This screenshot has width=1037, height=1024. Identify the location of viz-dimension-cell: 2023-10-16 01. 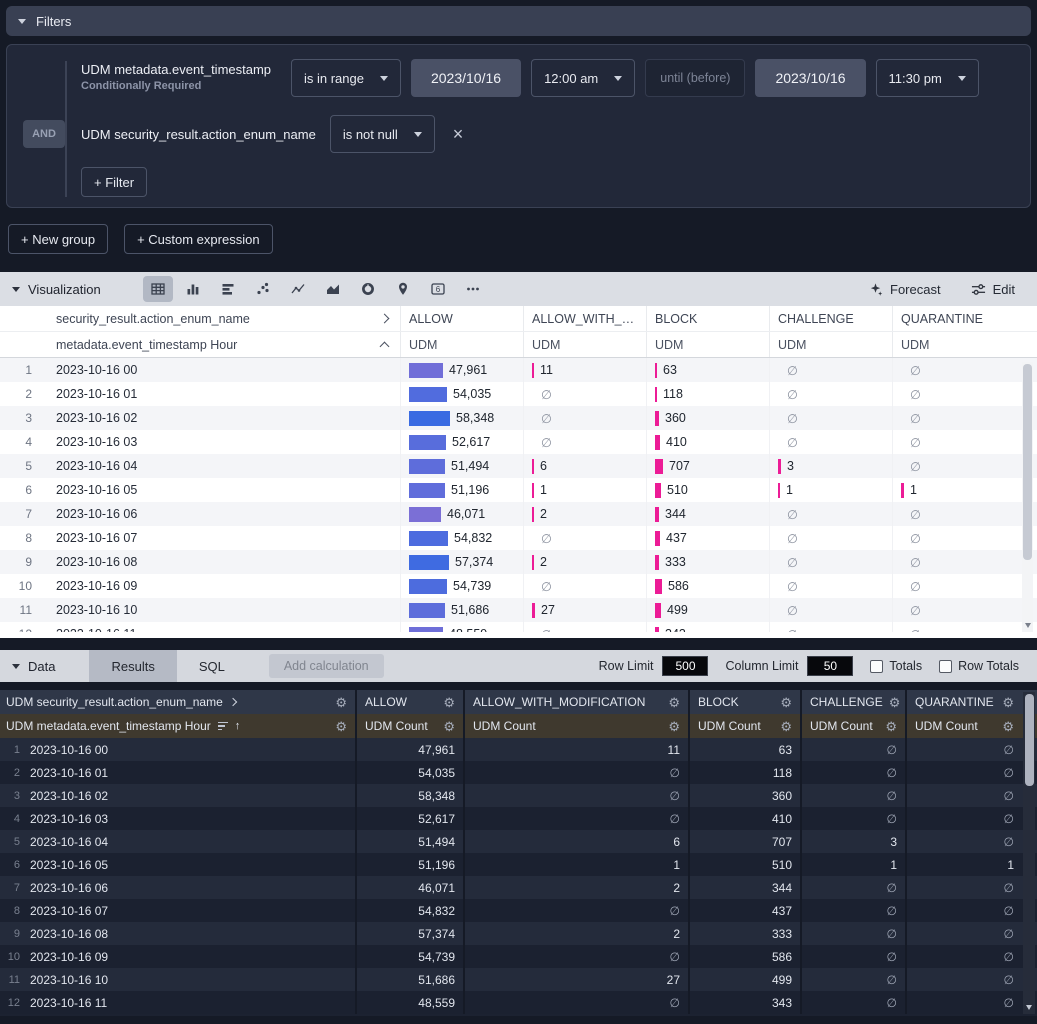
(97, 394).